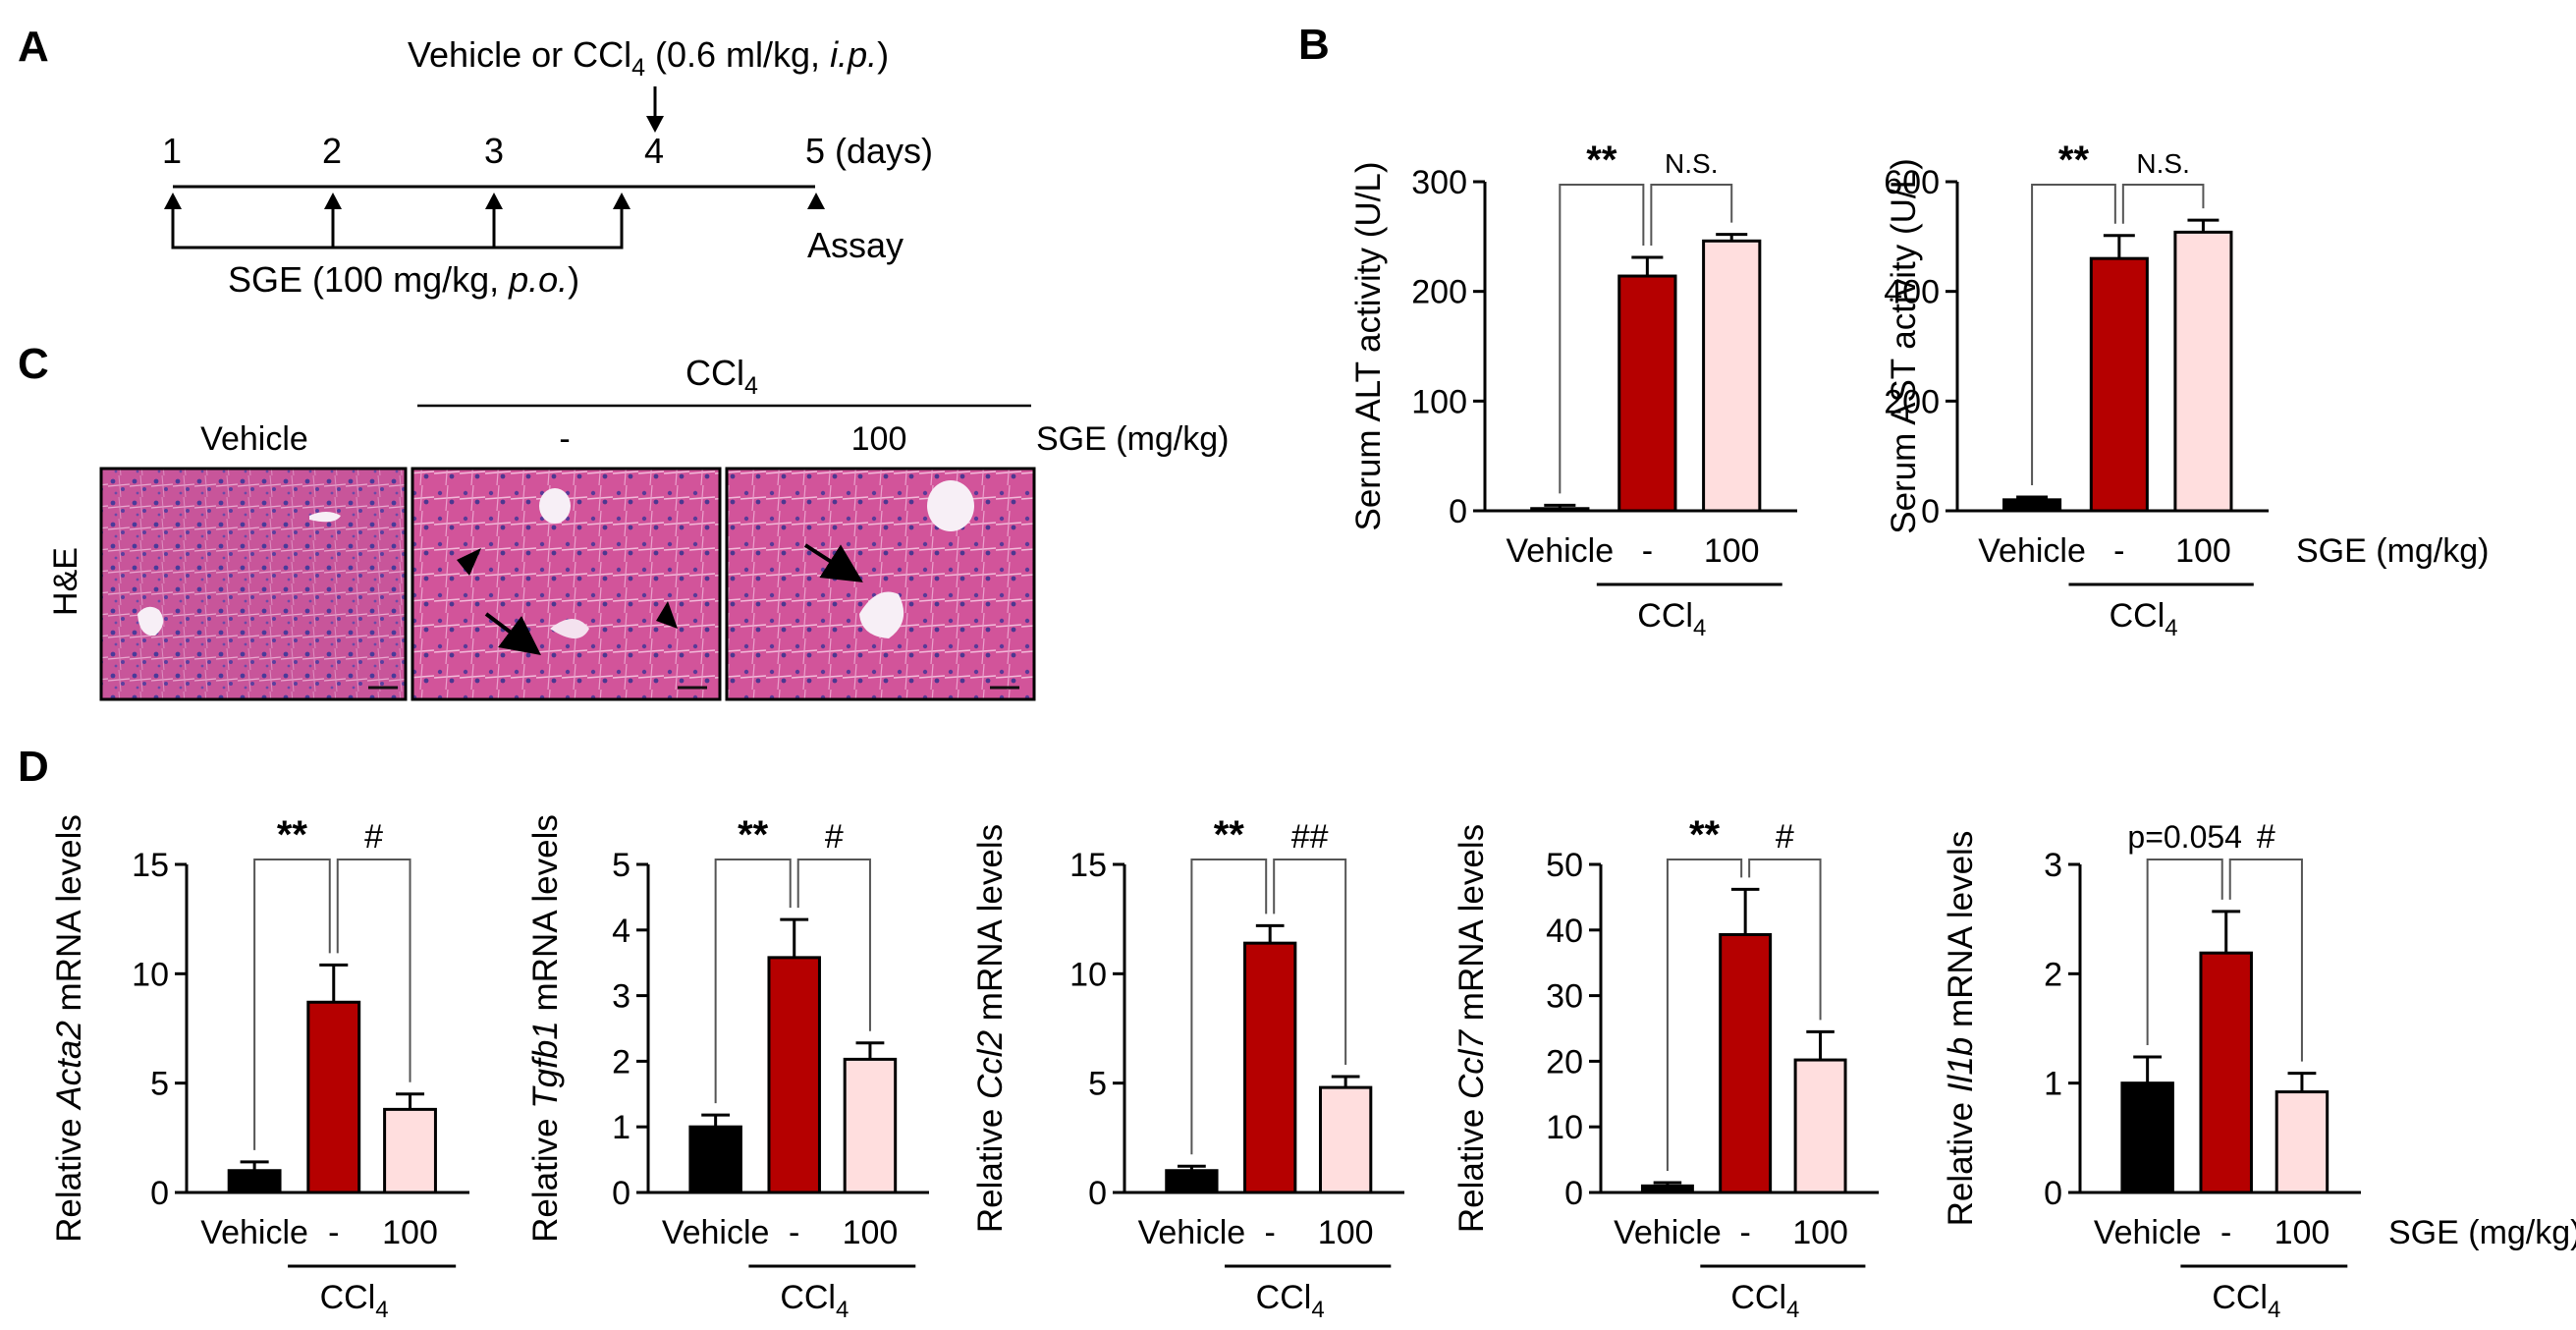 This screenshot has width=2576, height=1330. What do you see at coordinates (332, 151) in the screenshot?
I see `day-label-2: 2` at bounding box center [332, 151].